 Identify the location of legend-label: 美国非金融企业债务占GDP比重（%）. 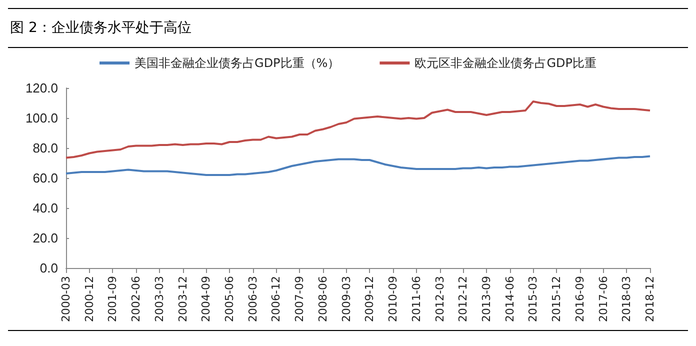
(237, 63).